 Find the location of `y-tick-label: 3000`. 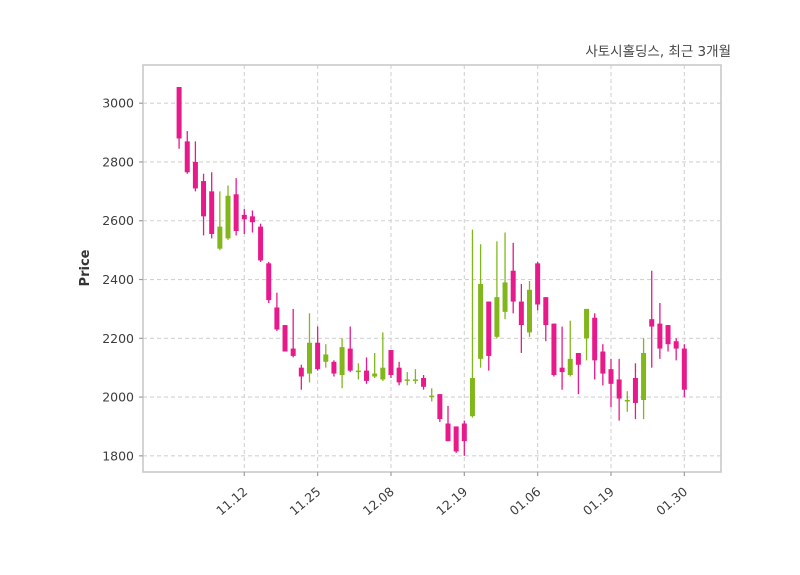

y-tick-label: 3000 is located at coordinates (118, 103).